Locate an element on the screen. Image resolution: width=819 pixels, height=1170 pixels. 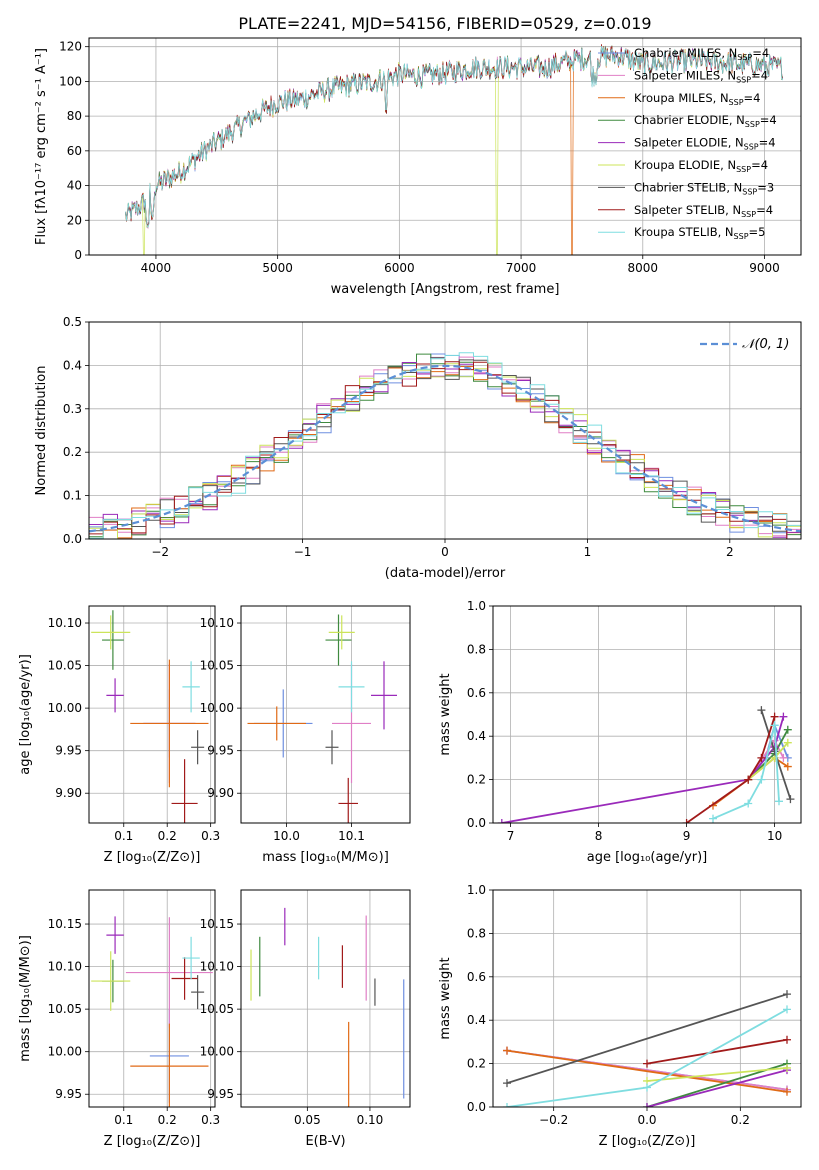
x-tick-label: −0.2 is located at coordinates (553, 1120).